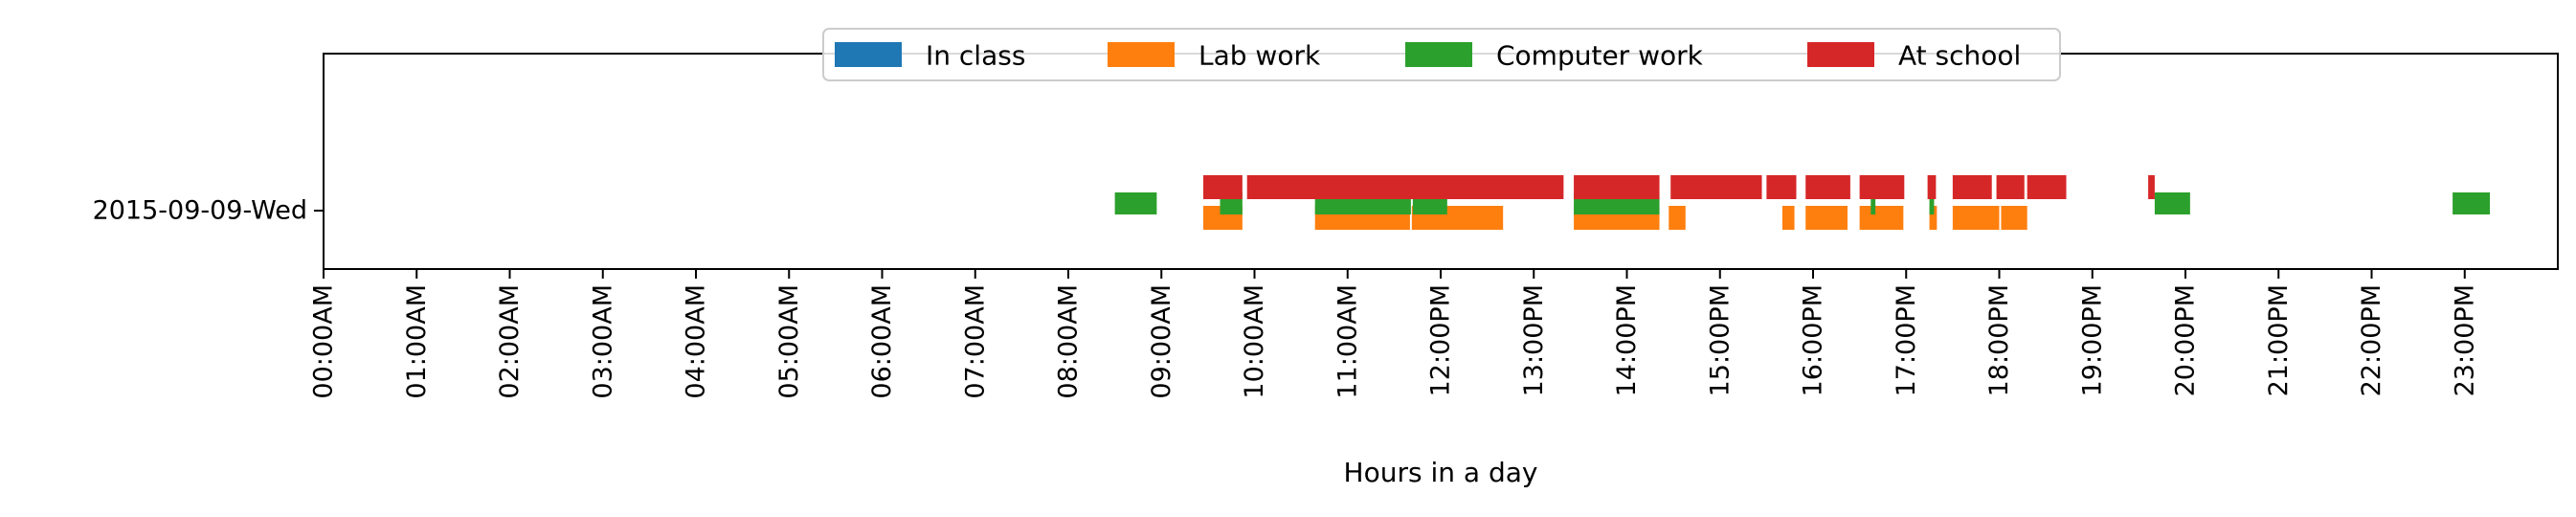 This screenshot has height=517, width=2576. I want to click on x-tick-label: 05:00AM, so click(789, 341).